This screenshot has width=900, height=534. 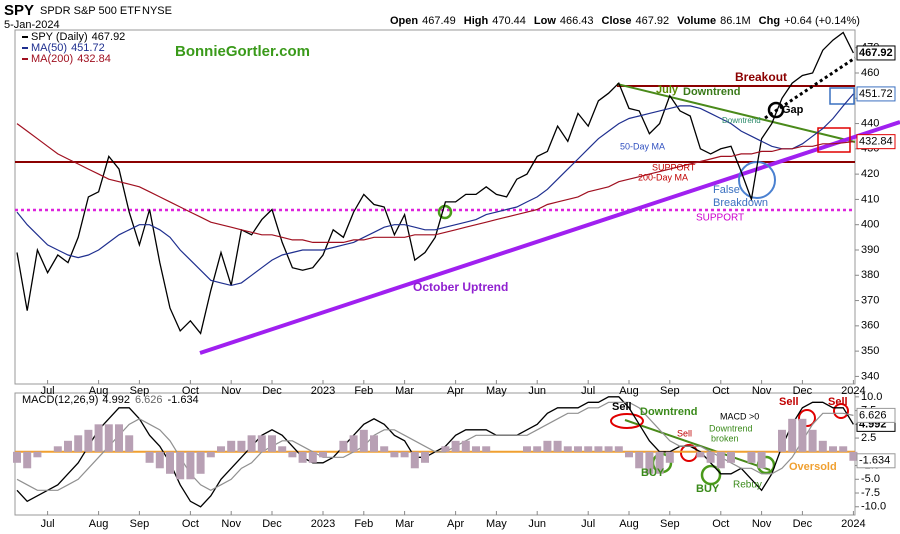 What do you see at coordinates (59, 37) in the screenshot?
I see `legend-label: SPY (Daily)` at bounding box center [59, 37].